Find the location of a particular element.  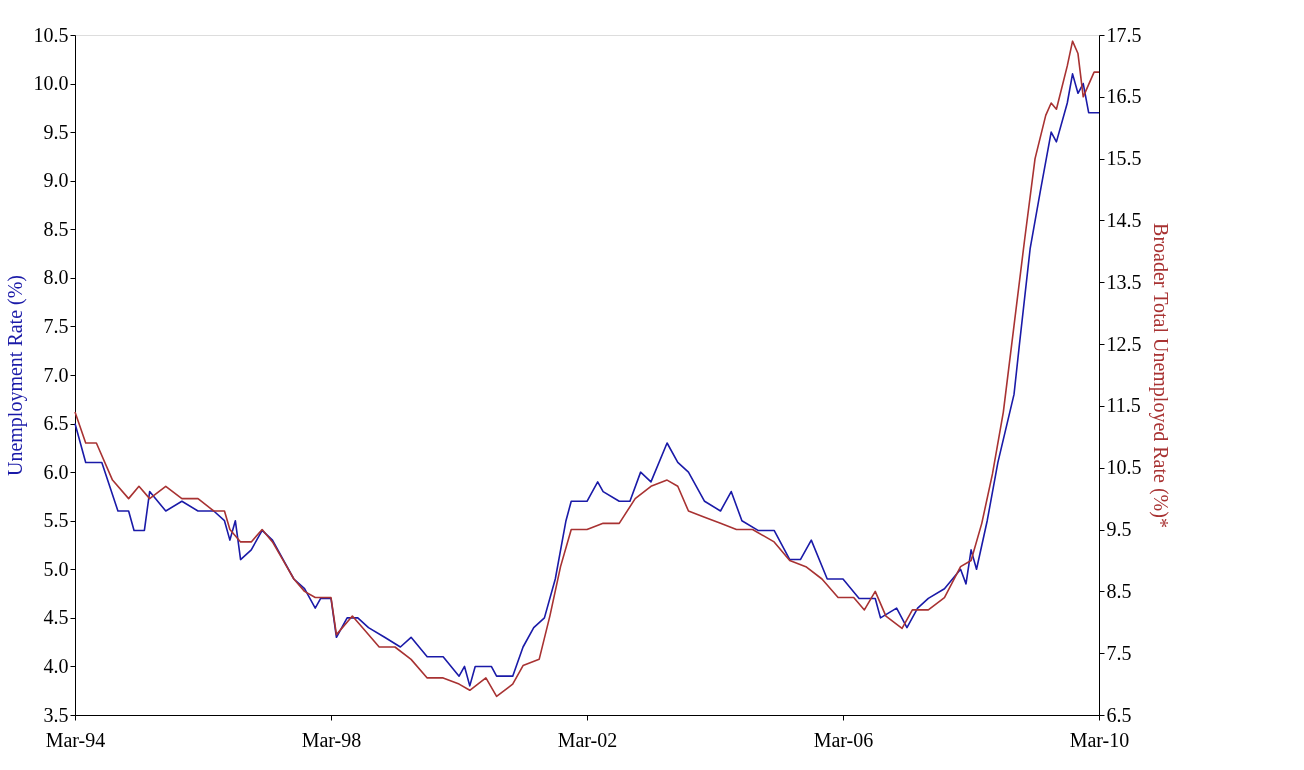

y-axis-title: Unemployment Rate (%) is located at coordinates (15, 375).